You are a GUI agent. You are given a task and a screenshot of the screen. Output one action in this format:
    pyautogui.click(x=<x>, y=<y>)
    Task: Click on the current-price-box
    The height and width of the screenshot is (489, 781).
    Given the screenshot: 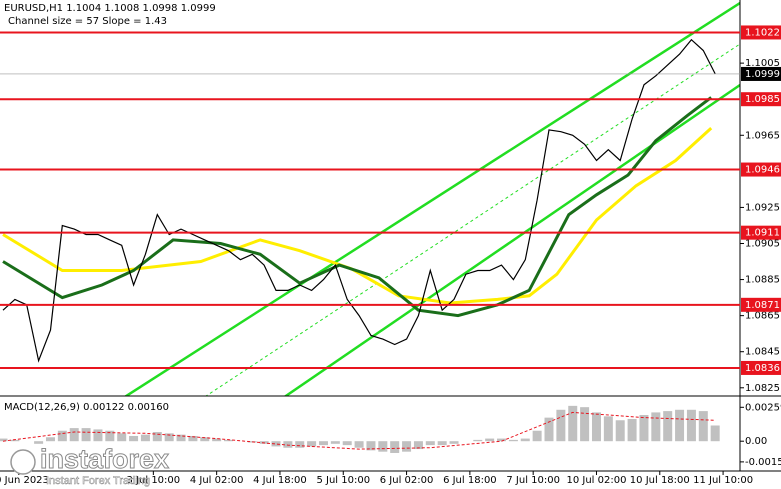 What is the action you would take?
    pyautogui.click(x=761, y=73)
    